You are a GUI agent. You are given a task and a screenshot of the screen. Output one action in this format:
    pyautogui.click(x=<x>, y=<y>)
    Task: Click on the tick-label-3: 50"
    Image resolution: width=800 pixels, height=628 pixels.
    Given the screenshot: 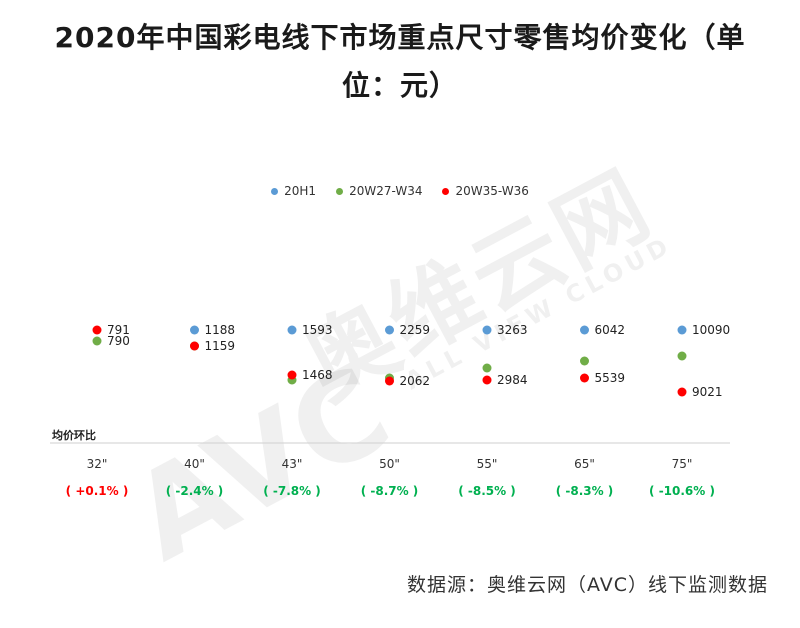 What is the action you would take?
    pyautogui.click(x=389, y=464)
    